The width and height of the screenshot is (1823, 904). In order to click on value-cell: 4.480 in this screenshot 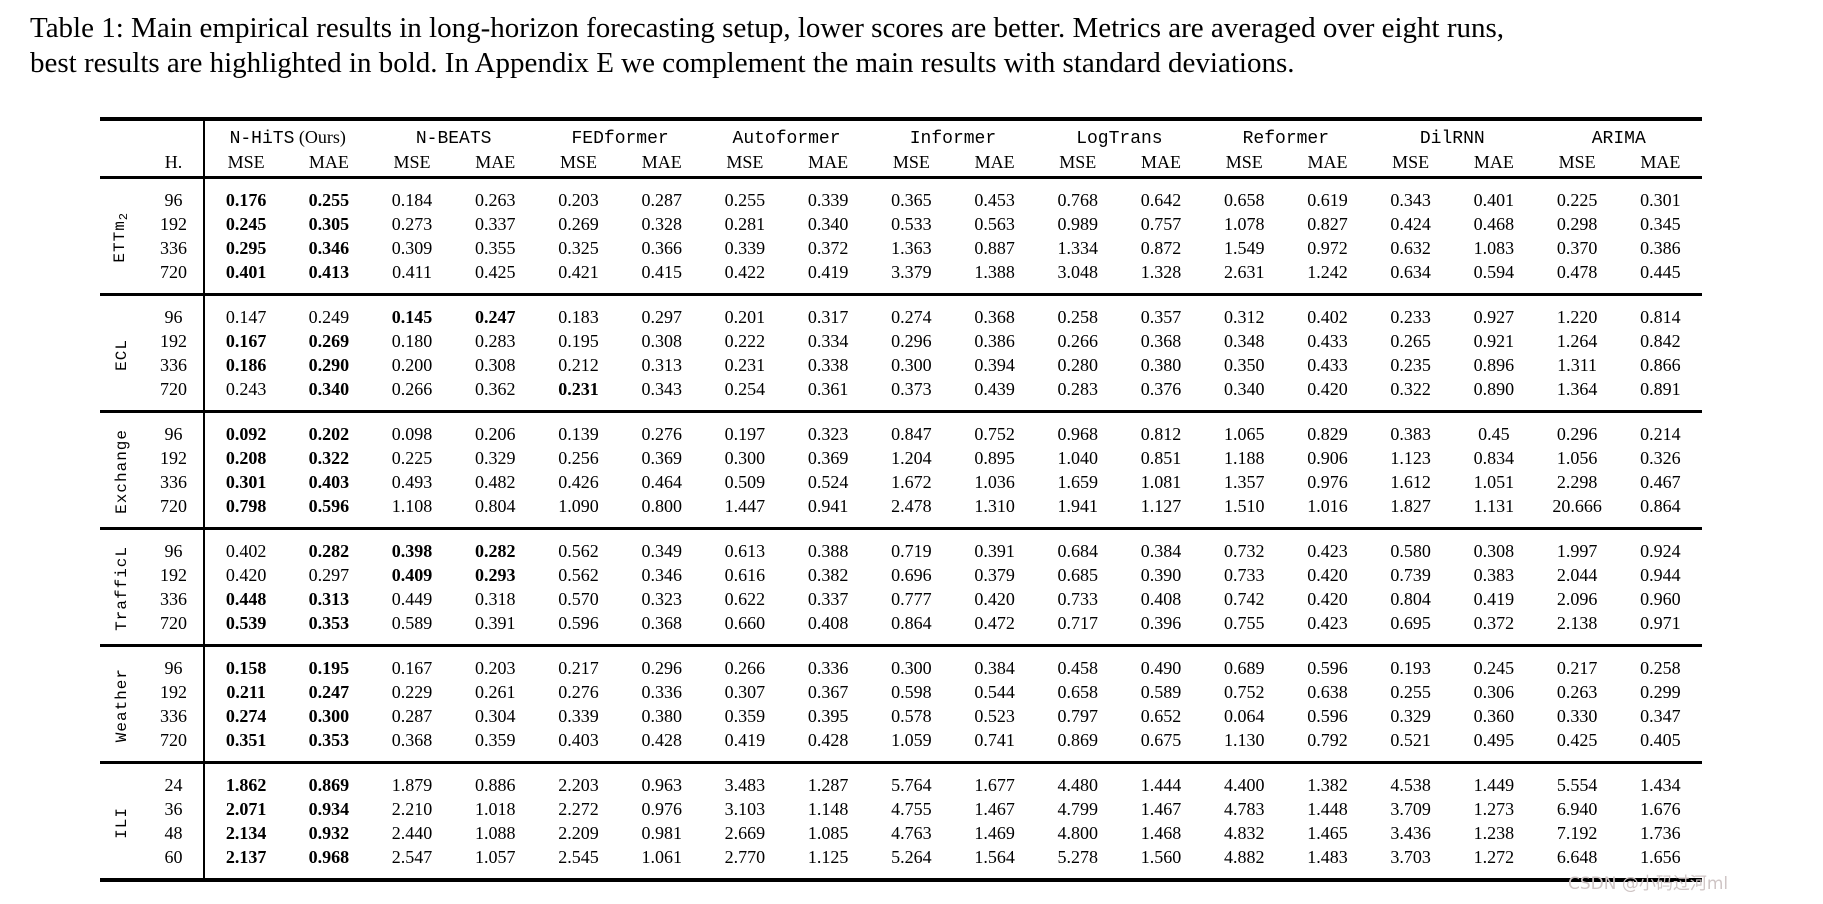, I will do `click(1078, 779)`.